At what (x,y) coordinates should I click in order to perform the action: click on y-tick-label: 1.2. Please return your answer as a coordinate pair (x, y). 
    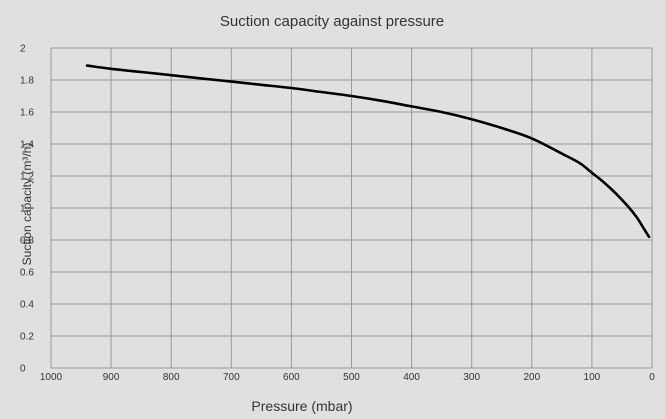
    Looking at the image, I should click on (27, 177).